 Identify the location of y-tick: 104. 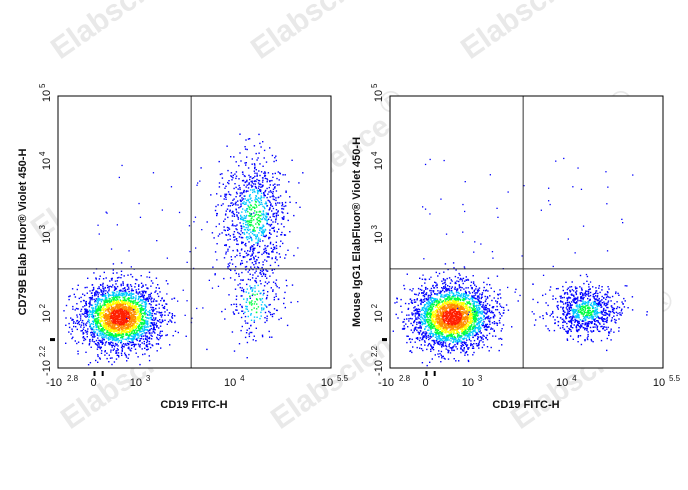
(45, 160).